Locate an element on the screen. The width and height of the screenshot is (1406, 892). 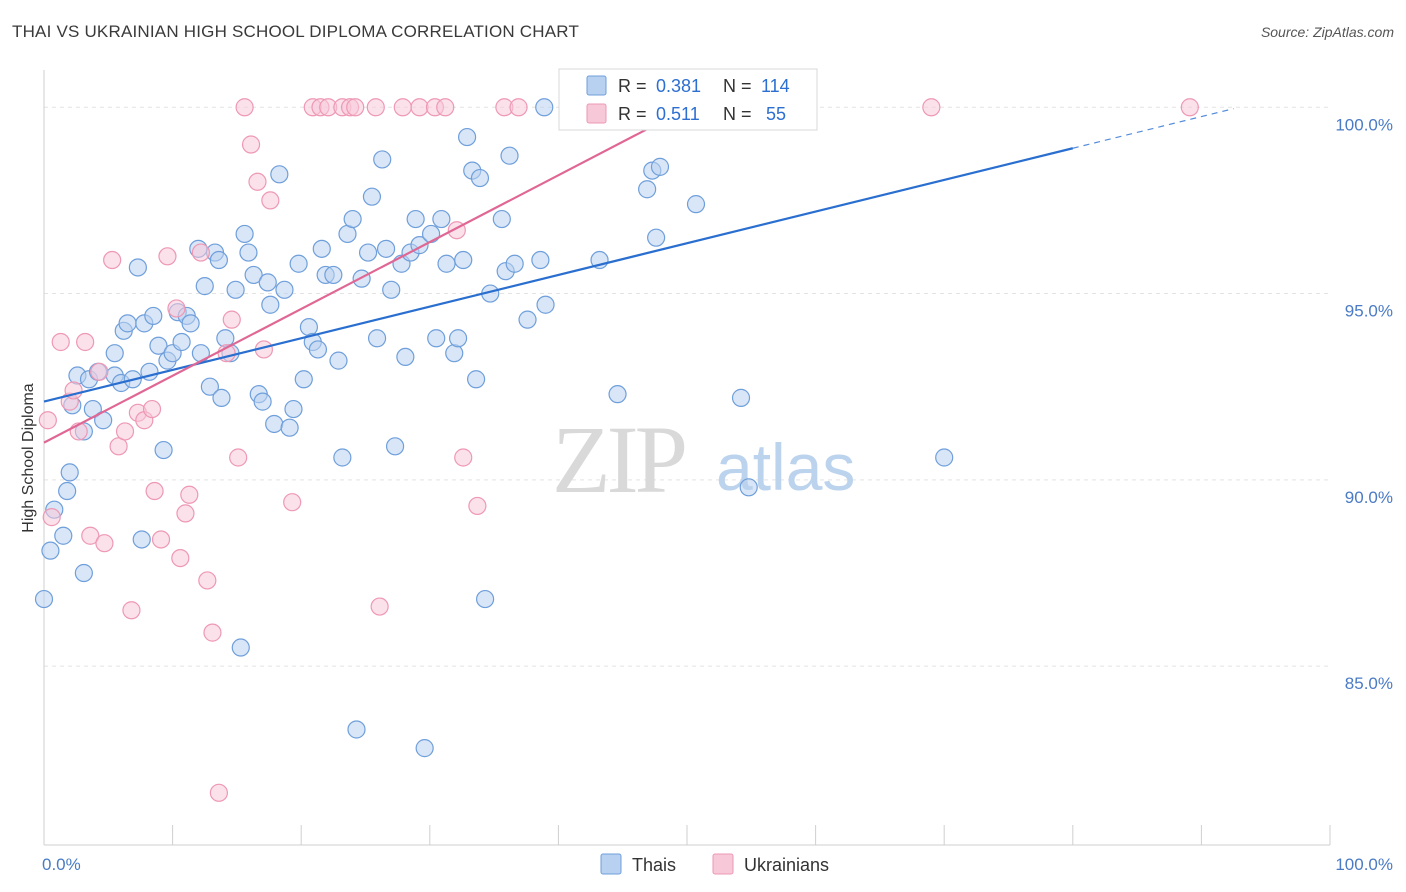
x-tick-labels: 0.0% 100.0% is located at coordinates (717, 864).